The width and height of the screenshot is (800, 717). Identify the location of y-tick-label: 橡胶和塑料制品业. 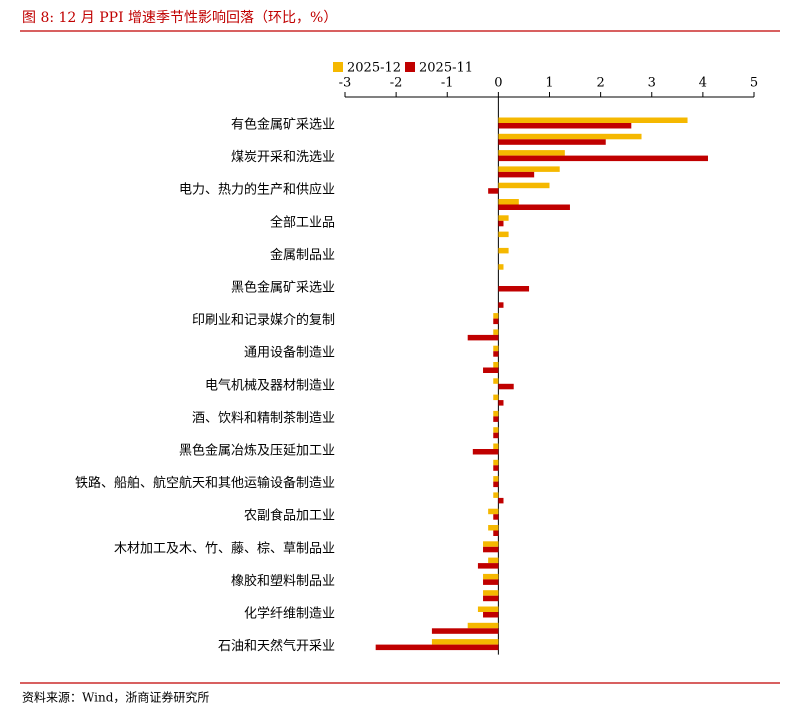
(283, 581).